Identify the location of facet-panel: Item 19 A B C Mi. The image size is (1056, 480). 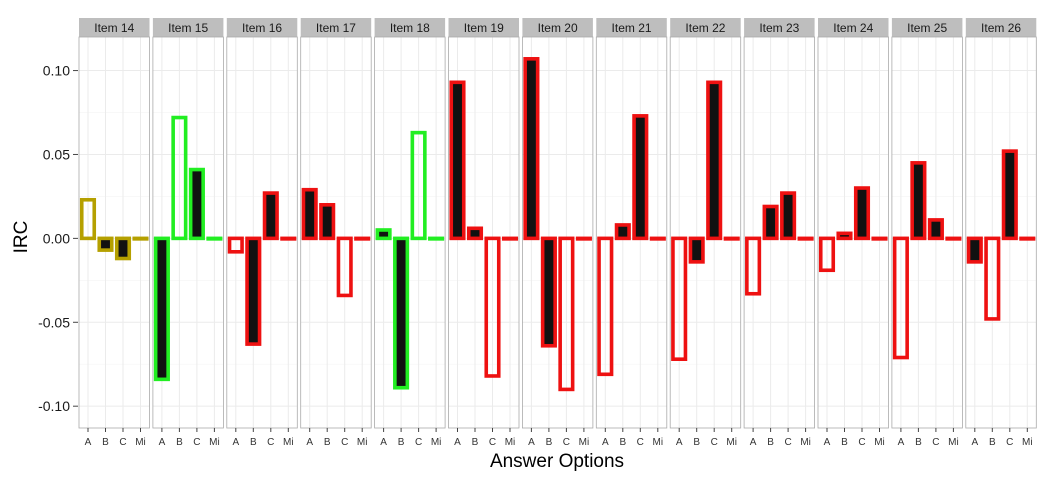
(484, 233).